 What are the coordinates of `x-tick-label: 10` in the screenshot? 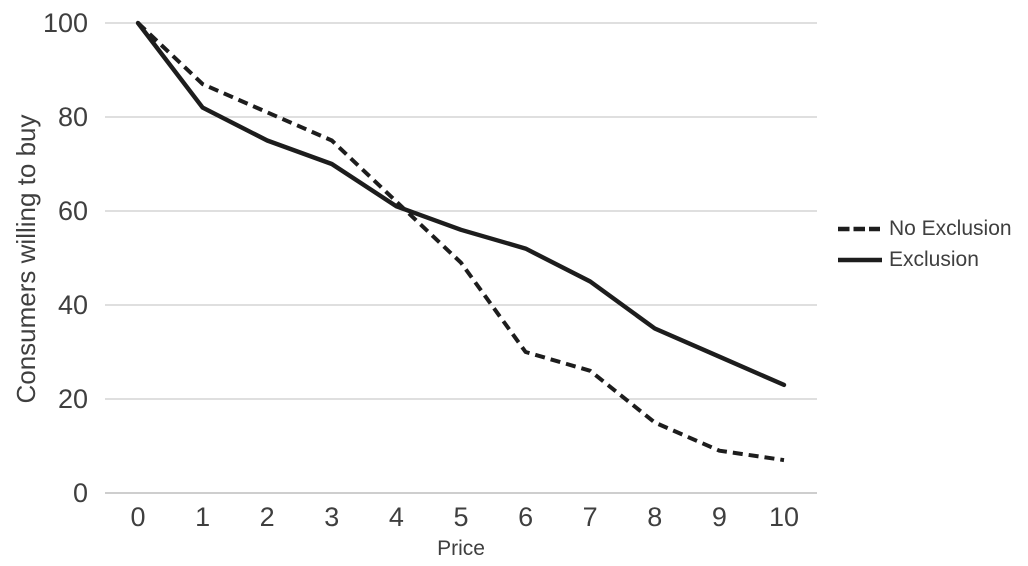 It's located at (784, 517).